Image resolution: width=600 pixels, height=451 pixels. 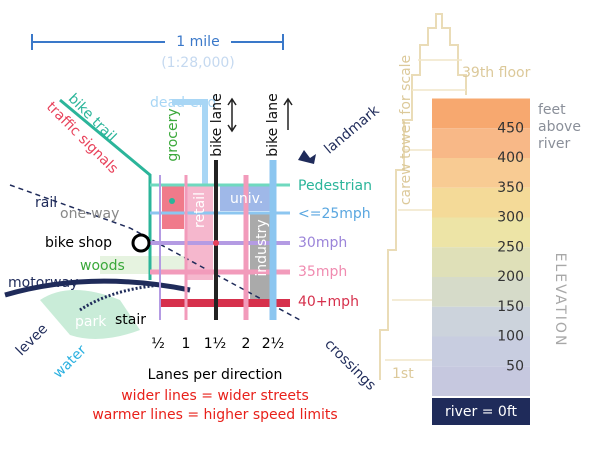 I want to click on lane-label: 2½, so click(x=273, y=344).